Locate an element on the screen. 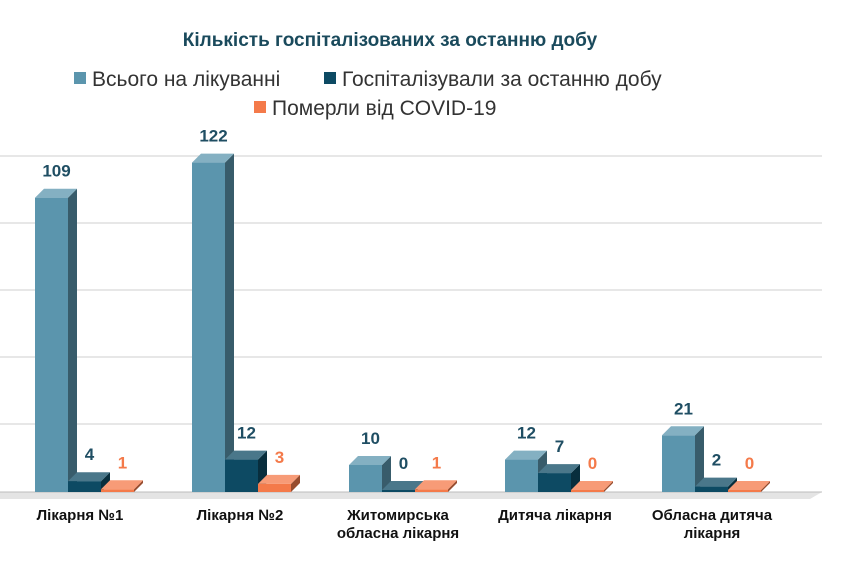 This screenshot has height=567, width=851. category-label: Житомирська обласна лікарня is located at coordinates (398, 524).